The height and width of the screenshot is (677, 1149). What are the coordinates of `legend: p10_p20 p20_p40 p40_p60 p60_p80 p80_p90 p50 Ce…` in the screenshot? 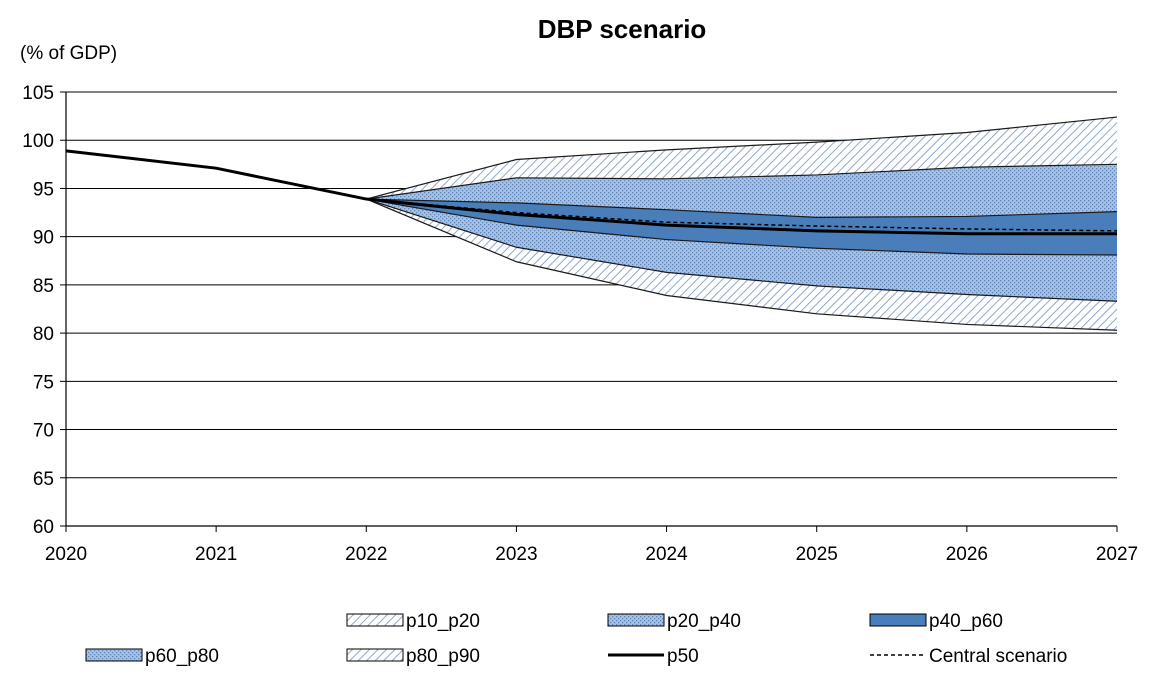 It's located at (576, 639).